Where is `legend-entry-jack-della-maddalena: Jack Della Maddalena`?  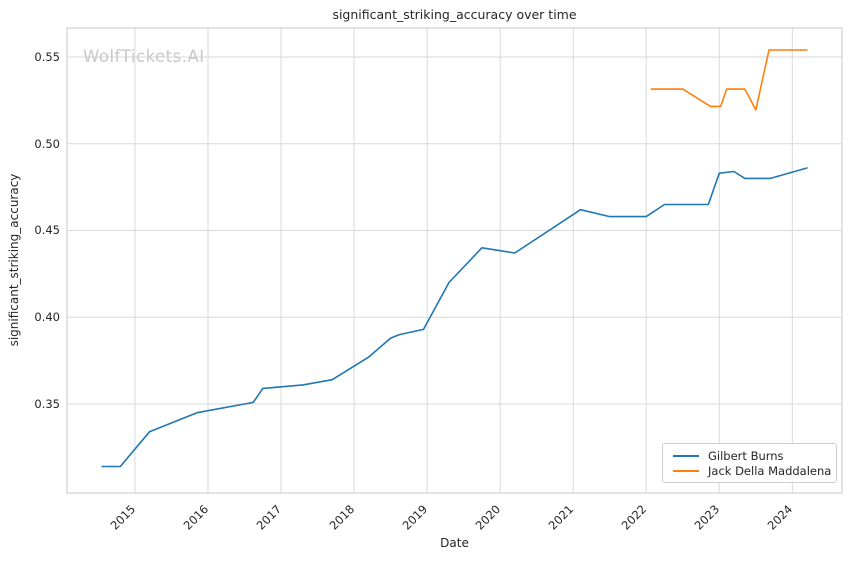 legend-entry-jack-della-maddalena: Jack Della Maddalena is located at coordinates (752, 471).